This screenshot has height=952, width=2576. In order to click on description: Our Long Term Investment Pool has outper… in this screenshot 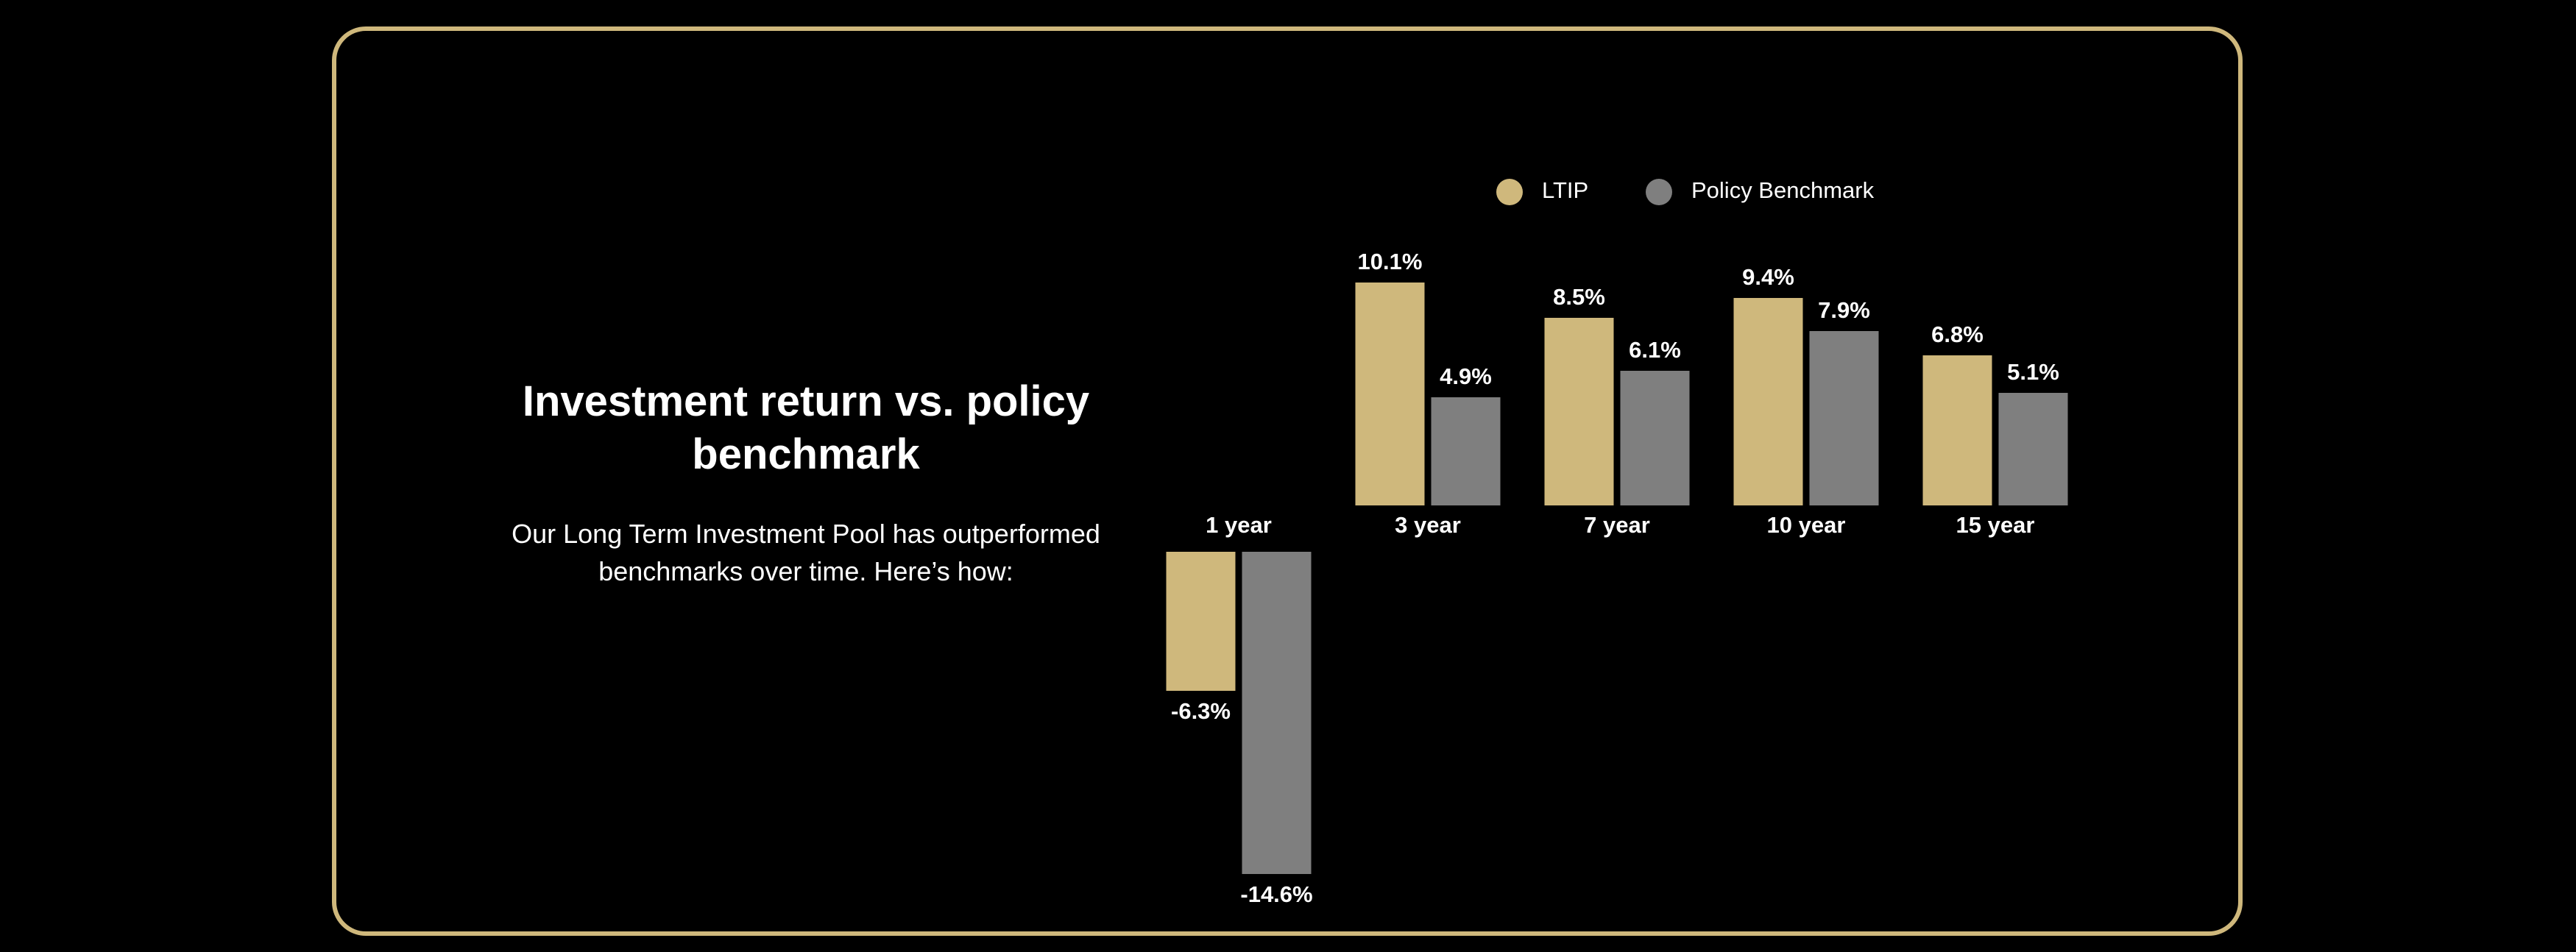, I will do `click(806, 553)`.